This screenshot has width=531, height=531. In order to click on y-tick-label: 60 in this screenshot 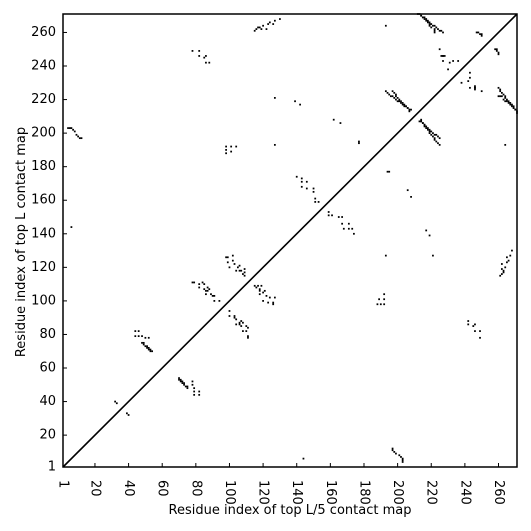, I will do `click(47, 368)`.